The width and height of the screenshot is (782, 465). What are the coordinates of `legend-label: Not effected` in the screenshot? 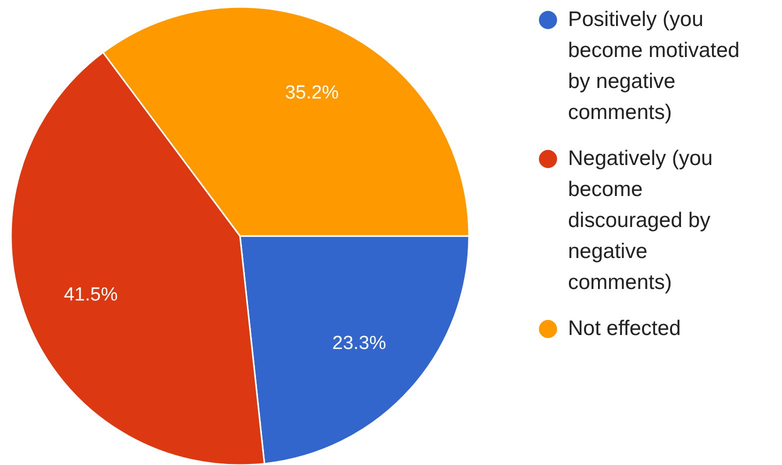 It's located at (624, 328).